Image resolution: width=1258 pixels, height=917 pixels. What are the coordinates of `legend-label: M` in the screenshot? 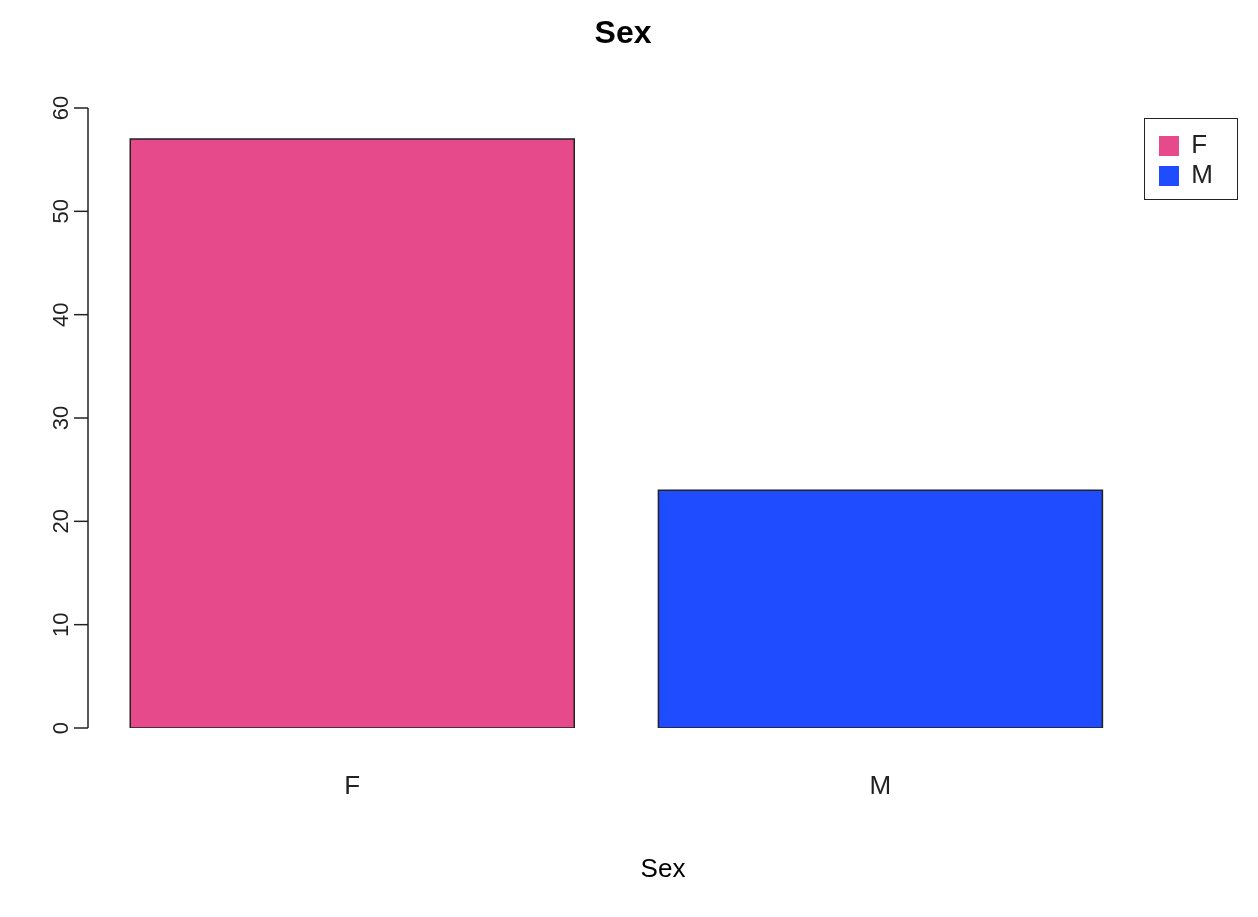 It's located at (1202, 174).